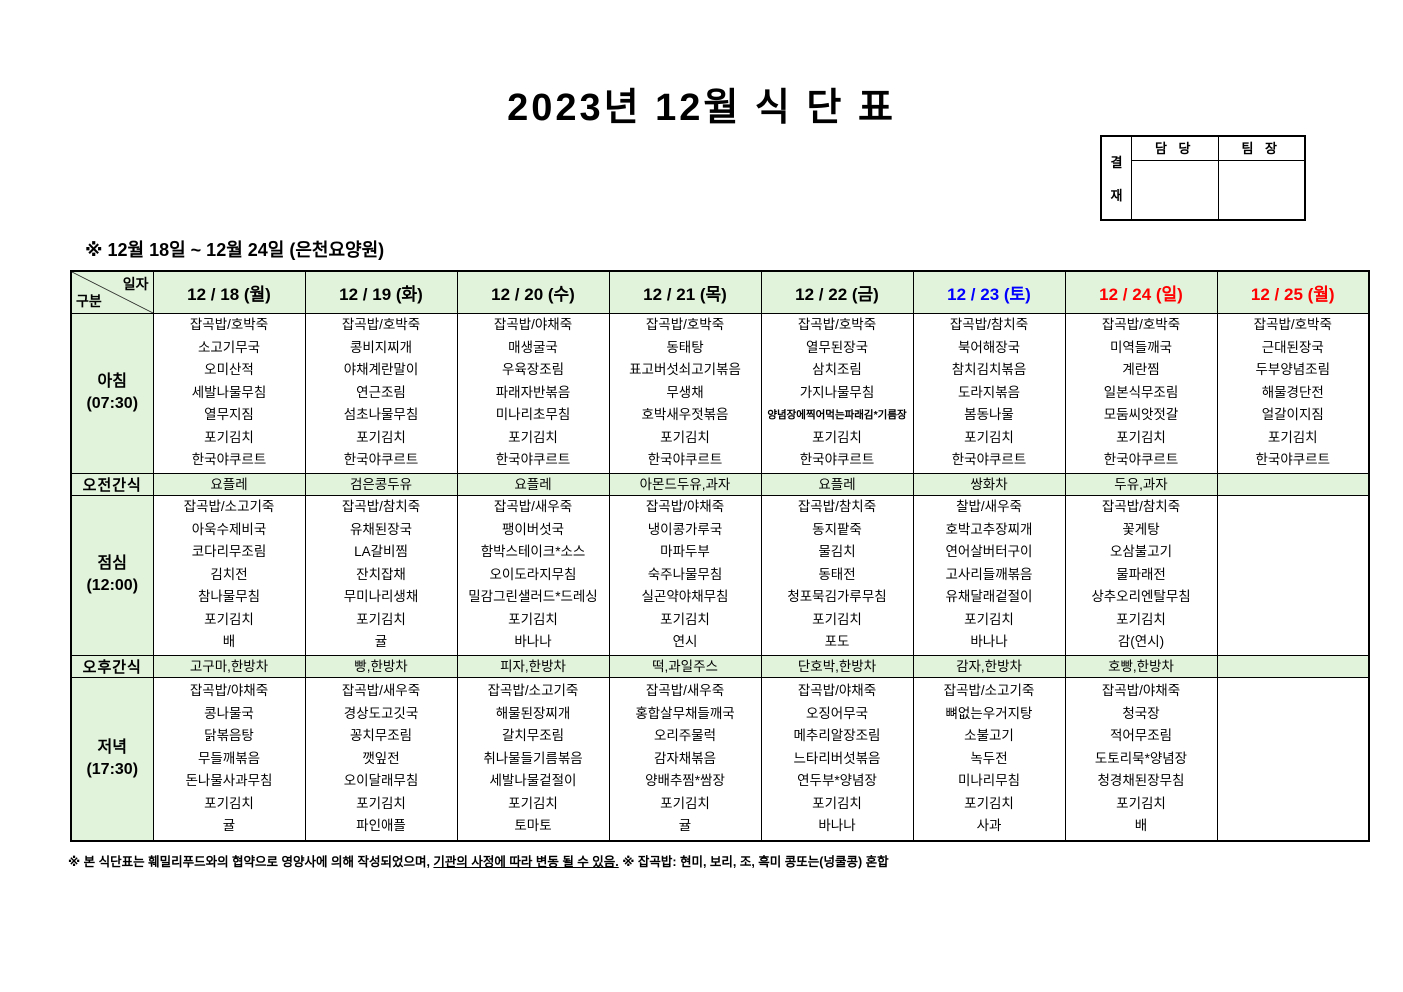 The width and height of the screenshot is (1403, 992). Describe the element at coordinates (837, 575) in the screenshot. I see `menu-cell: 잡곡밥/참치죽 동지팥죽 물김치 동태전 청포묵김가루무침 포기김치 포도` at that location.